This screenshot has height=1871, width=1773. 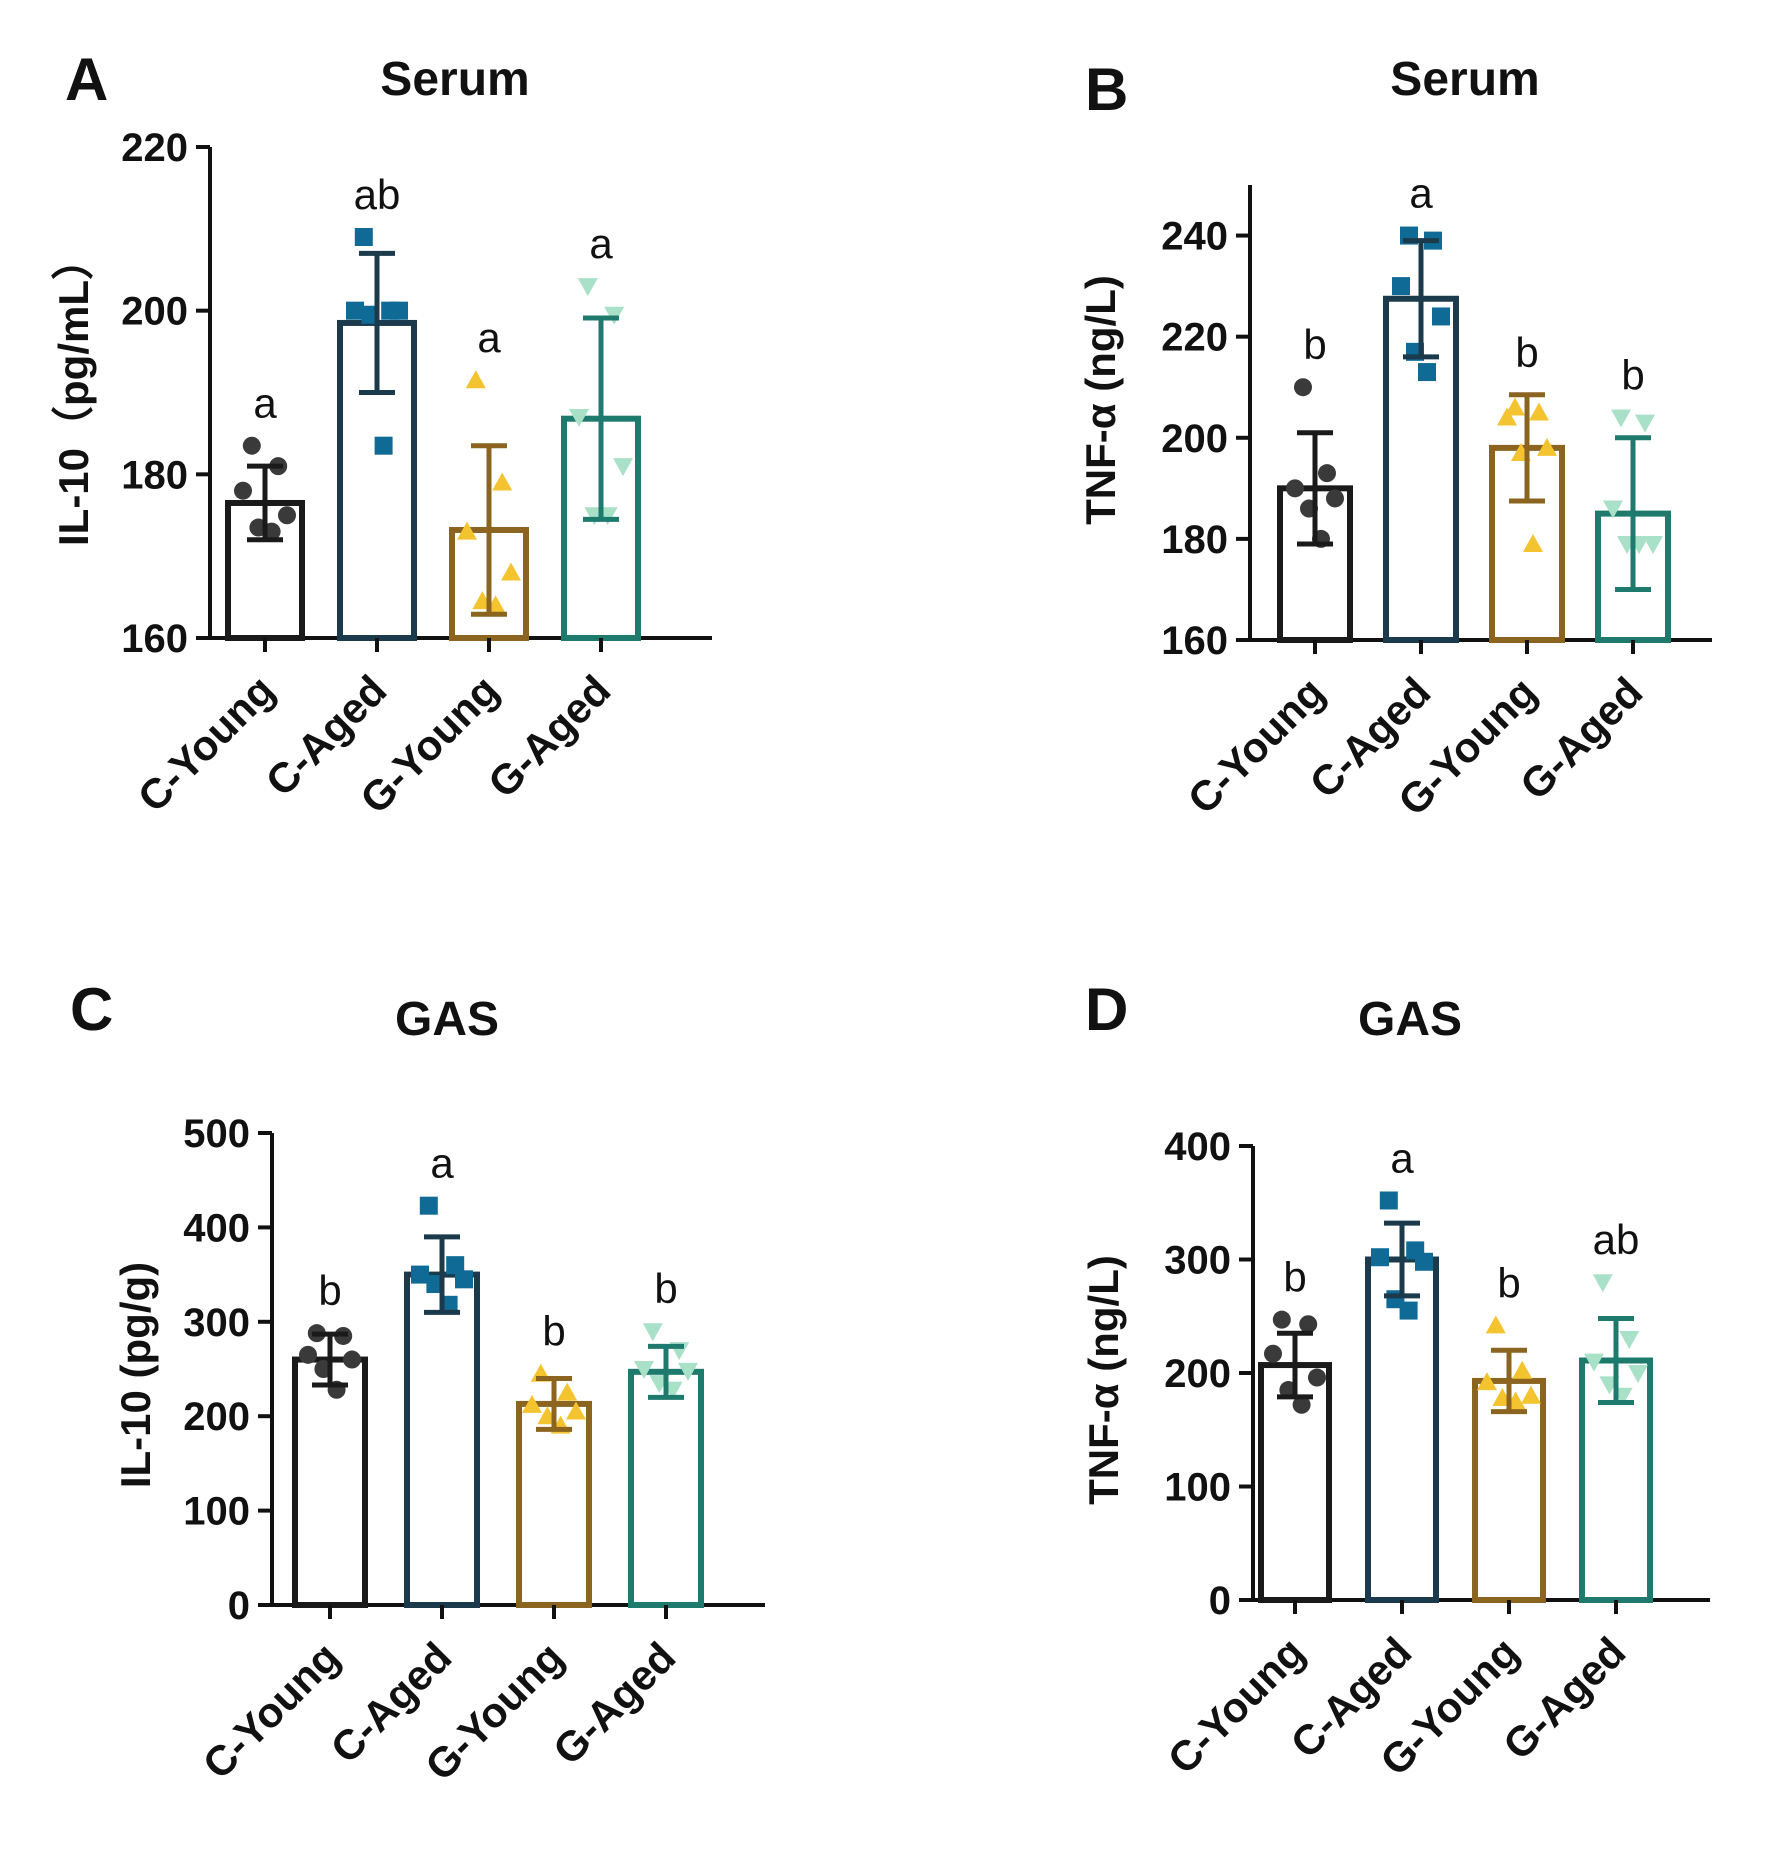 What do you see at coordinates (91, 1009) in the screenshot?
I see `panel-letter: C` at bounding box center [91, 1009].